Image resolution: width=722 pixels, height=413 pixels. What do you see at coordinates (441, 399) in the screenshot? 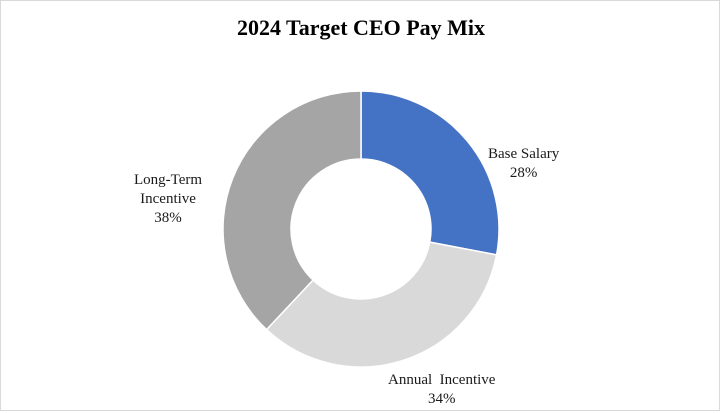
I see `slice-value-annual-incentive: 34%` at bounding box center [441, 399].